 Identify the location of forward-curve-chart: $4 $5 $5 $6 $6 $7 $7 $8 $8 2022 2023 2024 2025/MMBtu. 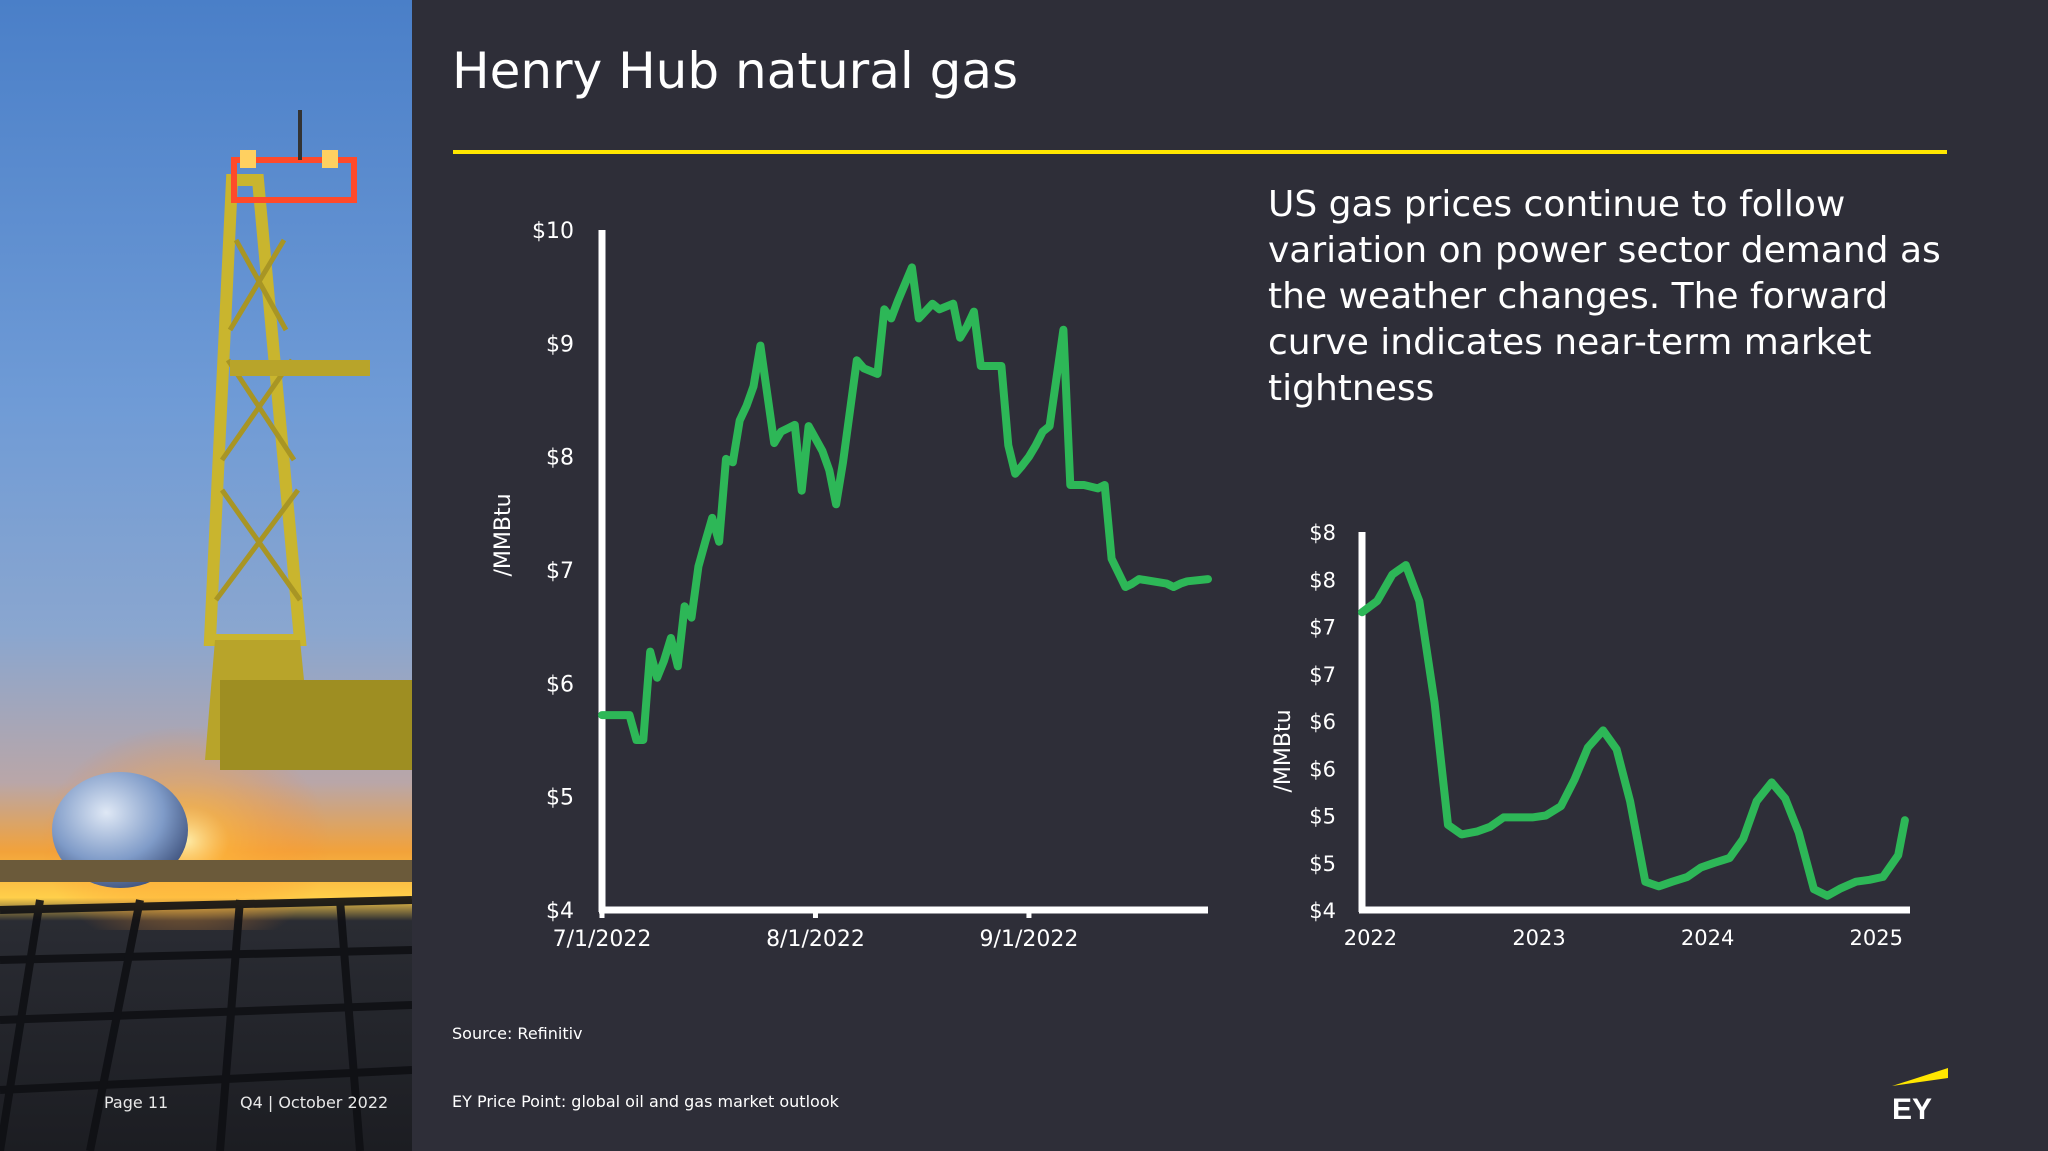
(1595, 737).